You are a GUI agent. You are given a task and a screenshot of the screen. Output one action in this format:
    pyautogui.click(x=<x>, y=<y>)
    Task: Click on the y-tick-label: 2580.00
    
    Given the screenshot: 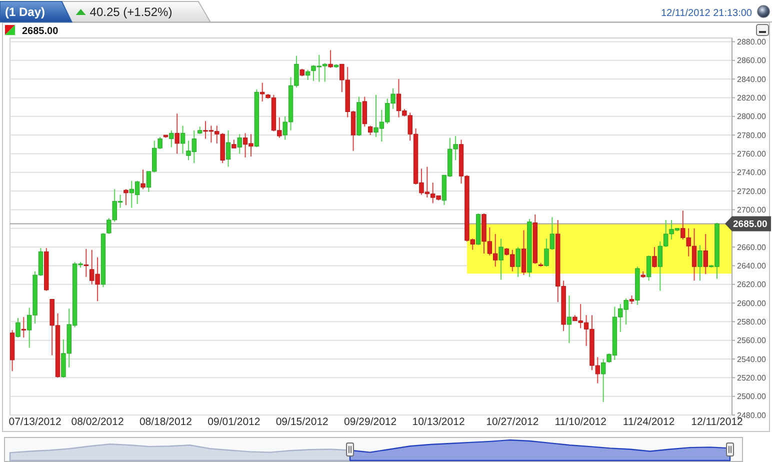 What is the action you would take?
    pyautogui.click(x=751, y=321)
    